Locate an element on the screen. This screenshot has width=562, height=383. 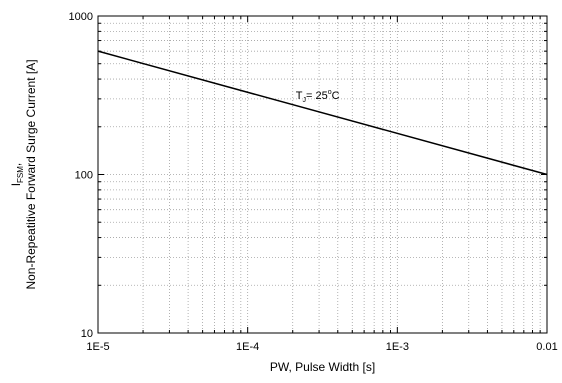
y-axis-symbol-sub: FSM is located at coordinates (20, 174).